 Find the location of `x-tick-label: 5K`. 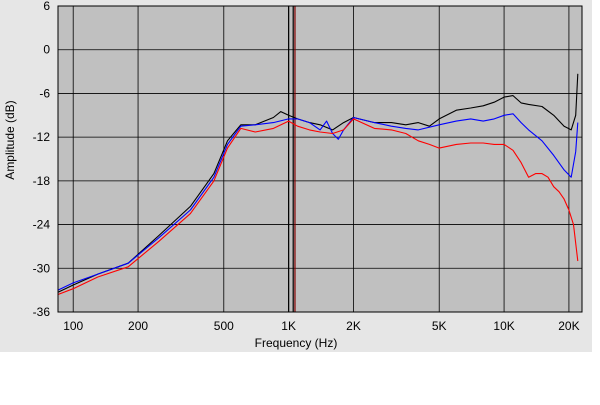

x-tick-label: 5K is located at coordinates (439, 326).